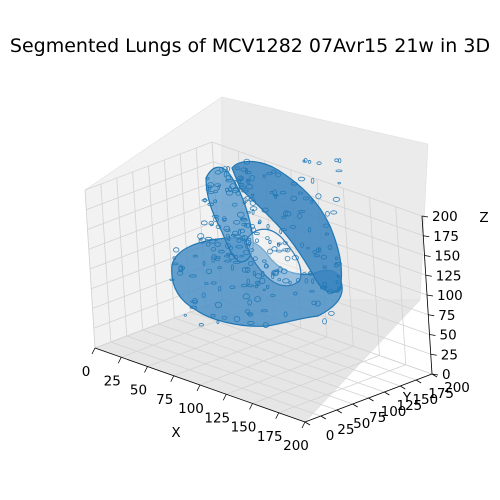 This screenshot has width=500, height=500. I want to click on x-tick-label: 75, so click(164, 400).